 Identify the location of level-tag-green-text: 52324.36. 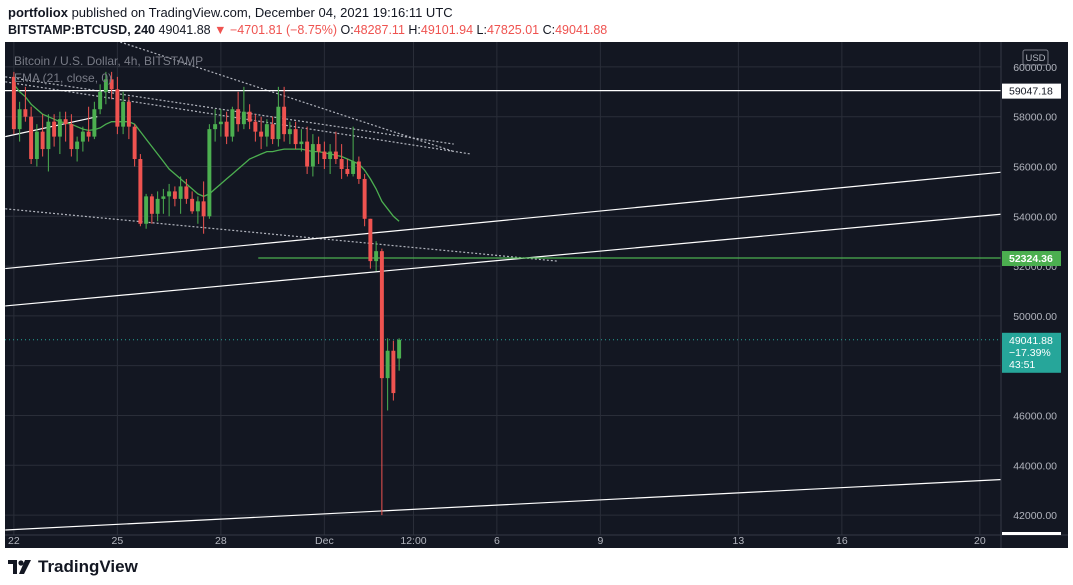
(1031, 259).